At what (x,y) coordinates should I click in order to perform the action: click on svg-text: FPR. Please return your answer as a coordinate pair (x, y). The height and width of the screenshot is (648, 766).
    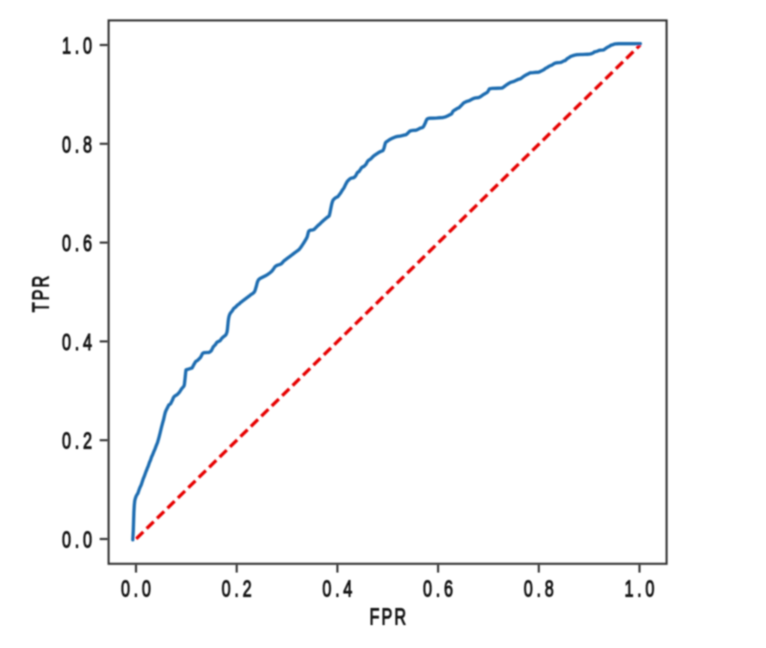
    Looking at the image, I should click on (388, 618).